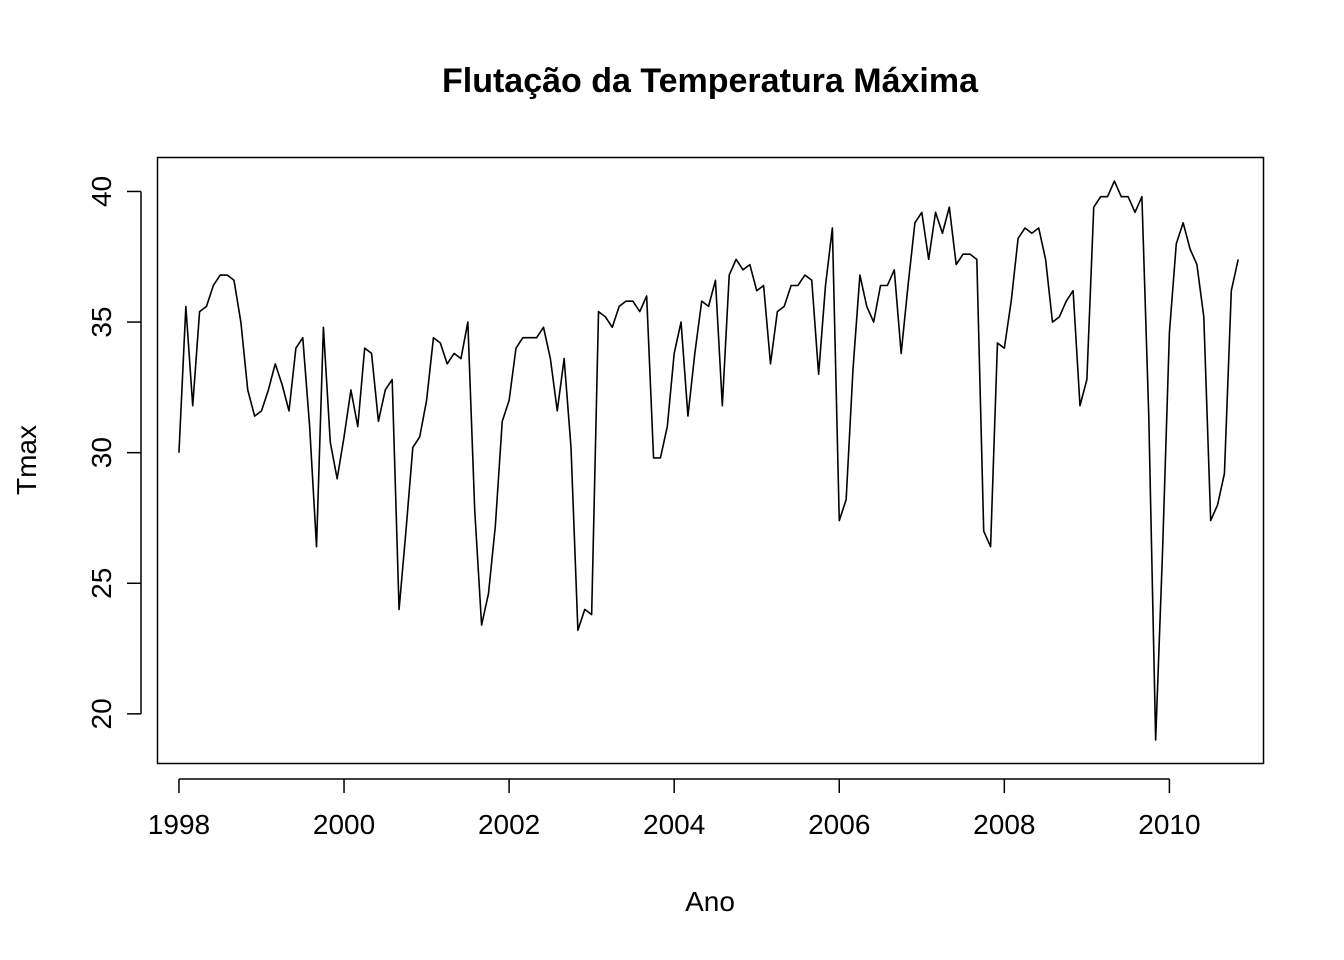 Image resolution: width=1344 pixels, height=960 pixels. Describe the element at coordinates (101, 321) in the screenshot. I see `y-tick-label: 35` at that location.